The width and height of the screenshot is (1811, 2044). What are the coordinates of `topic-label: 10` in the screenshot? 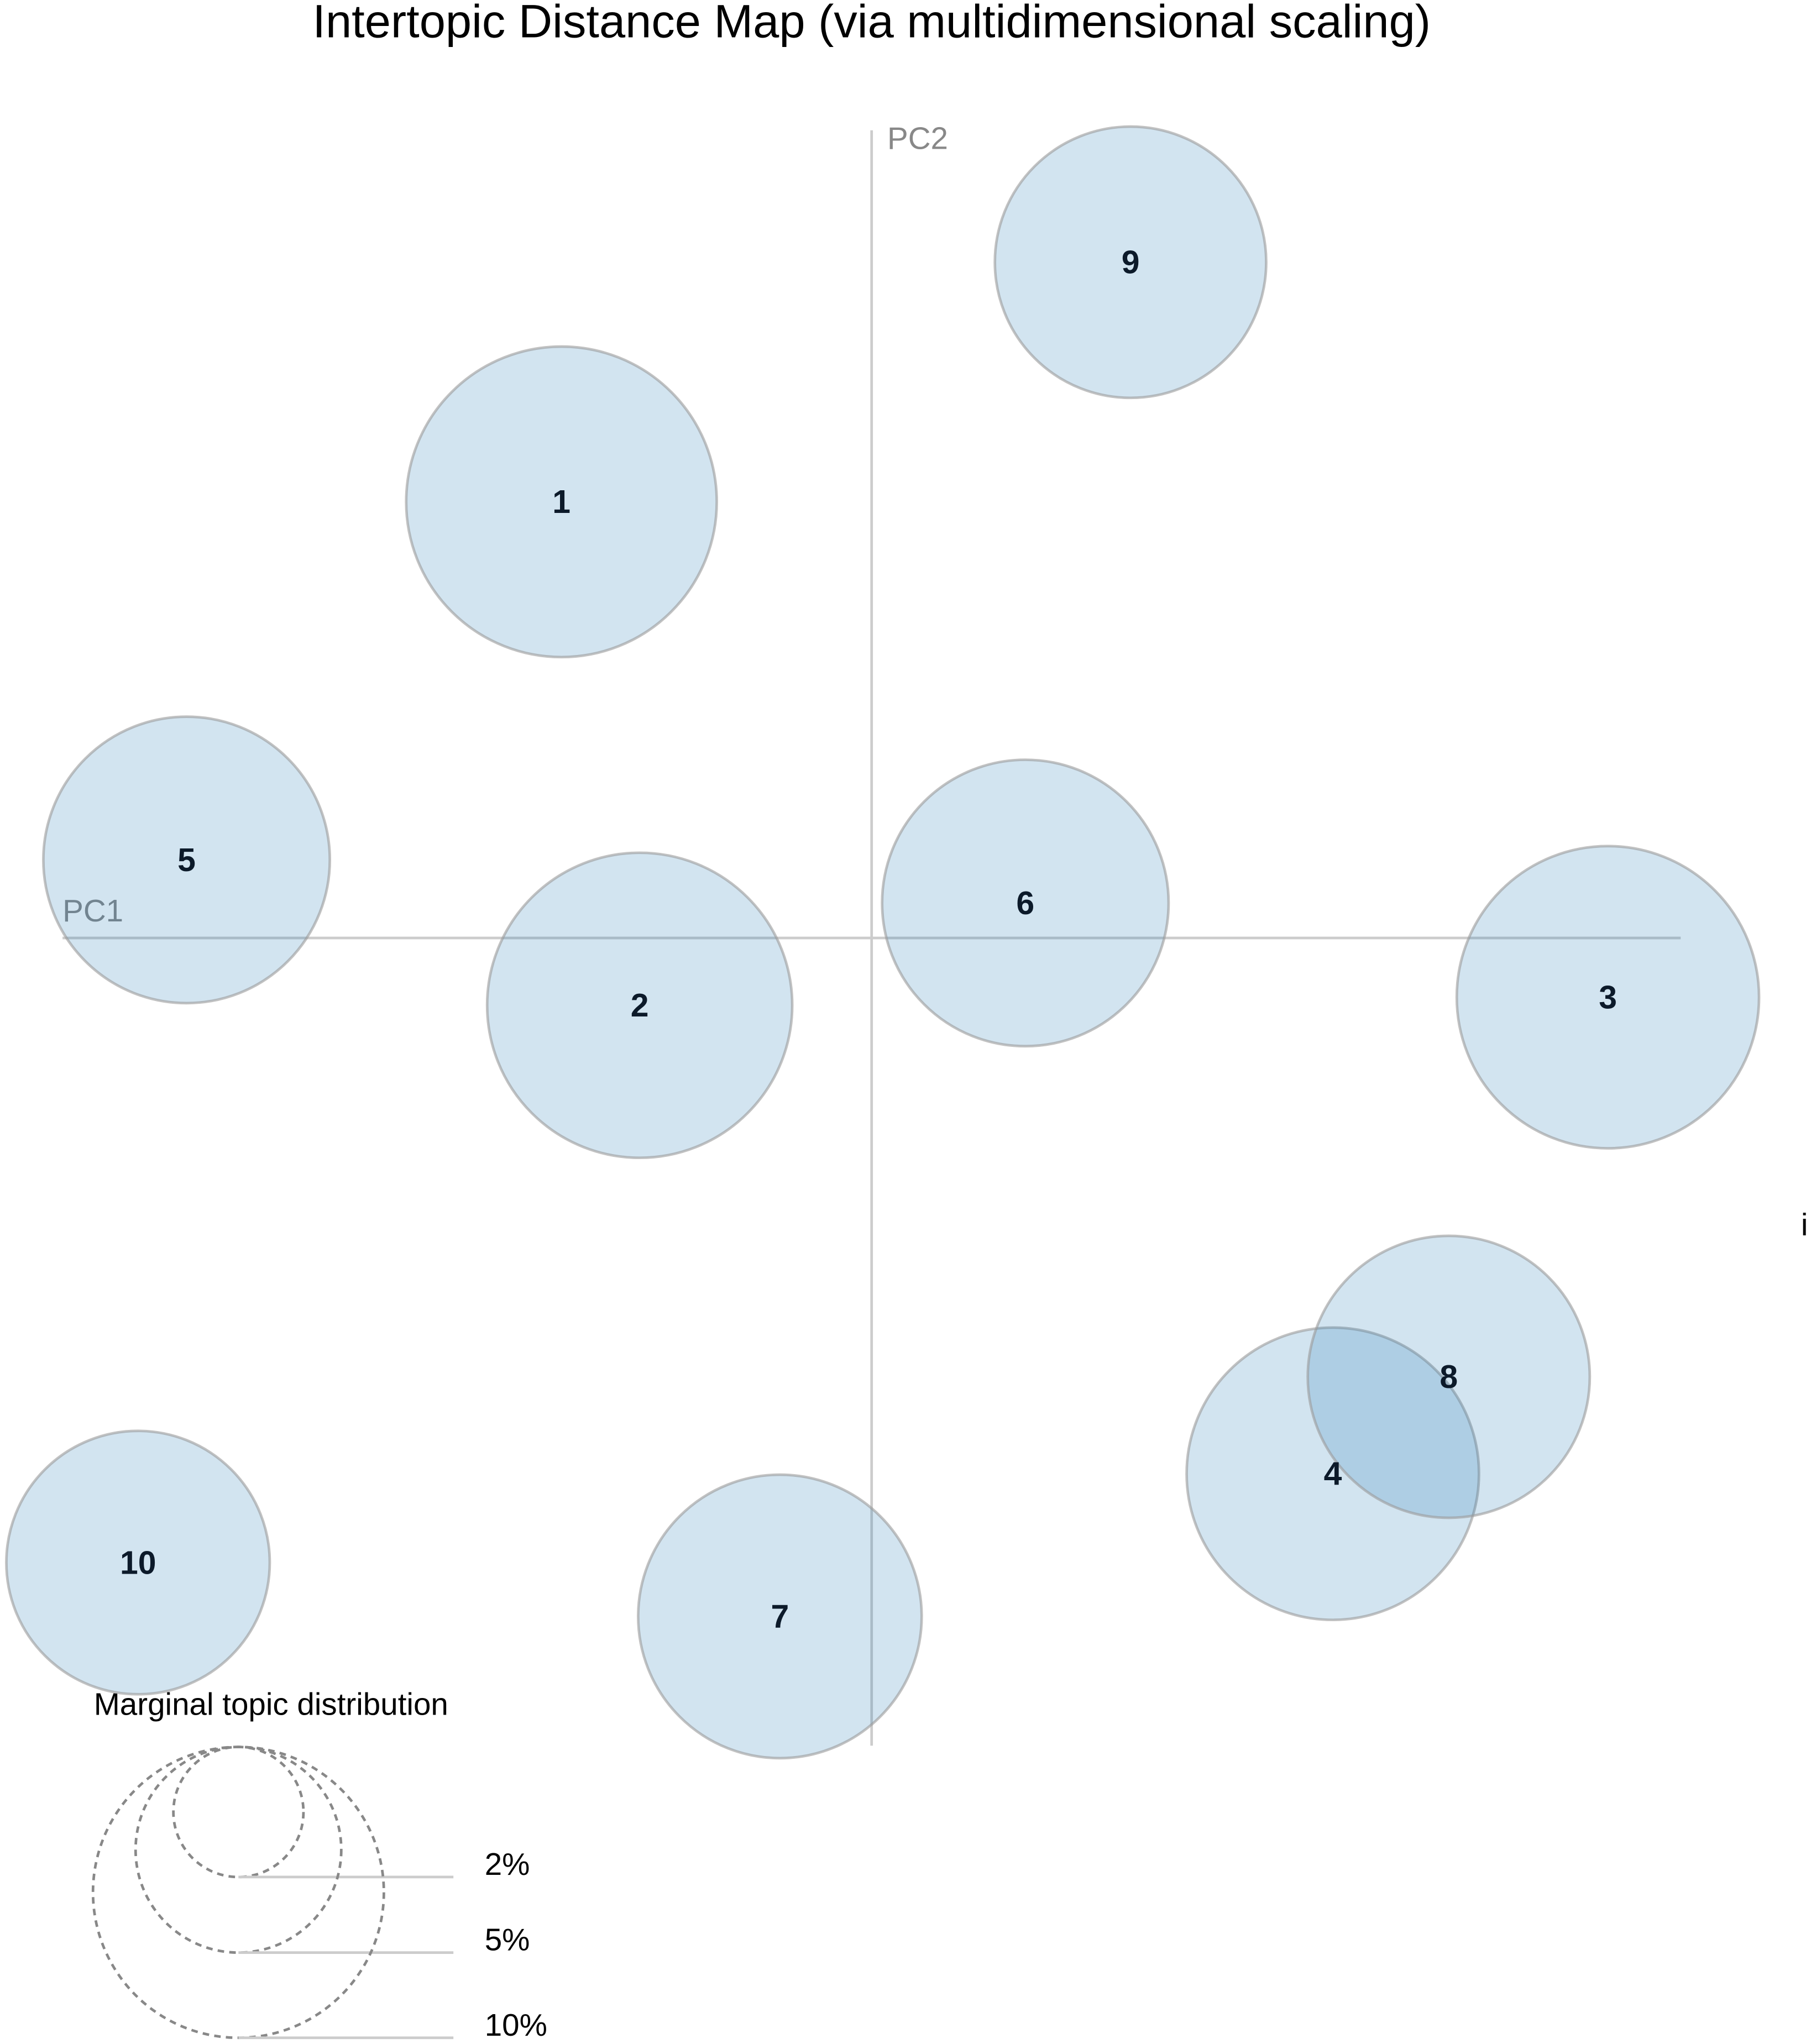 It's located at (138, 1563).